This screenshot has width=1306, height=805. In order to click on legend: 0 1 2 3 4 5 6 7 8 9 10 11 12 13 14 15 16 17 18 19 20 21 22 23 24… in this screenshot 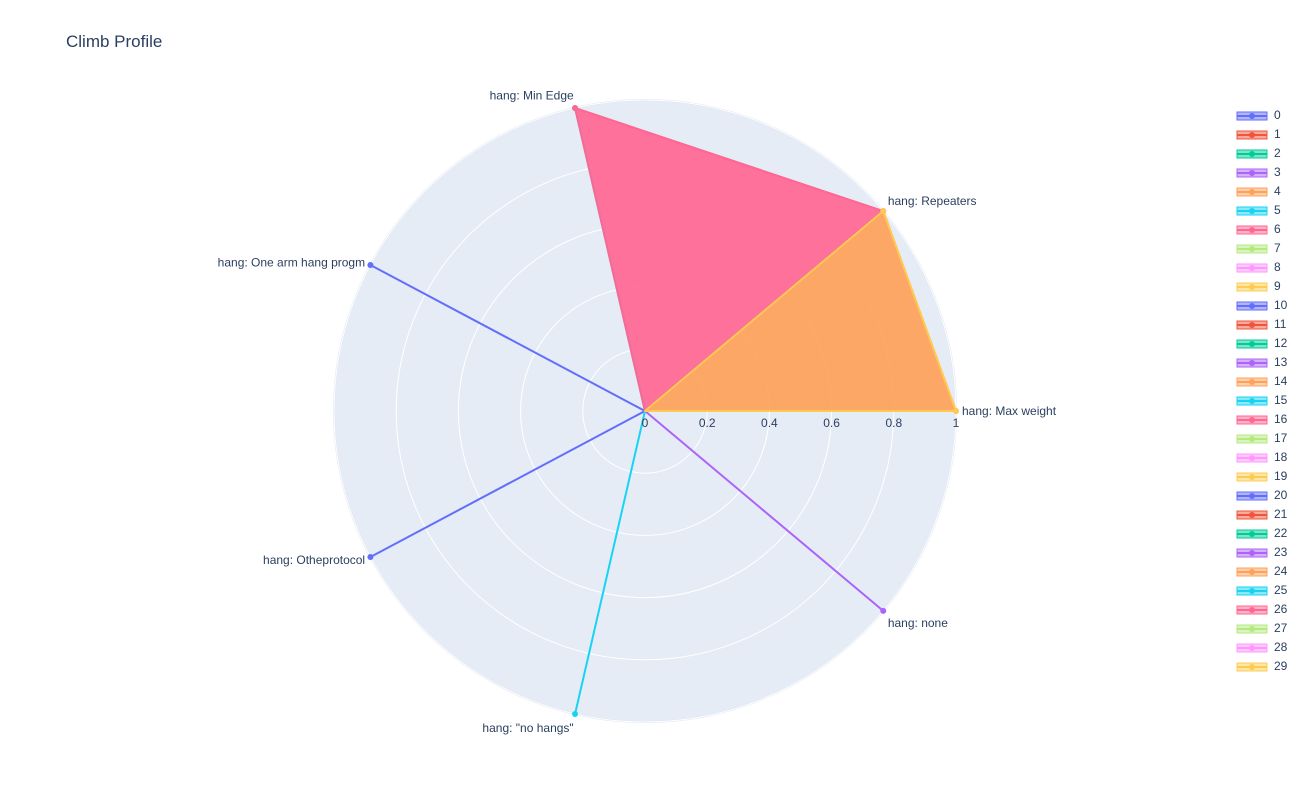, I will do `click(1269, 392)`.